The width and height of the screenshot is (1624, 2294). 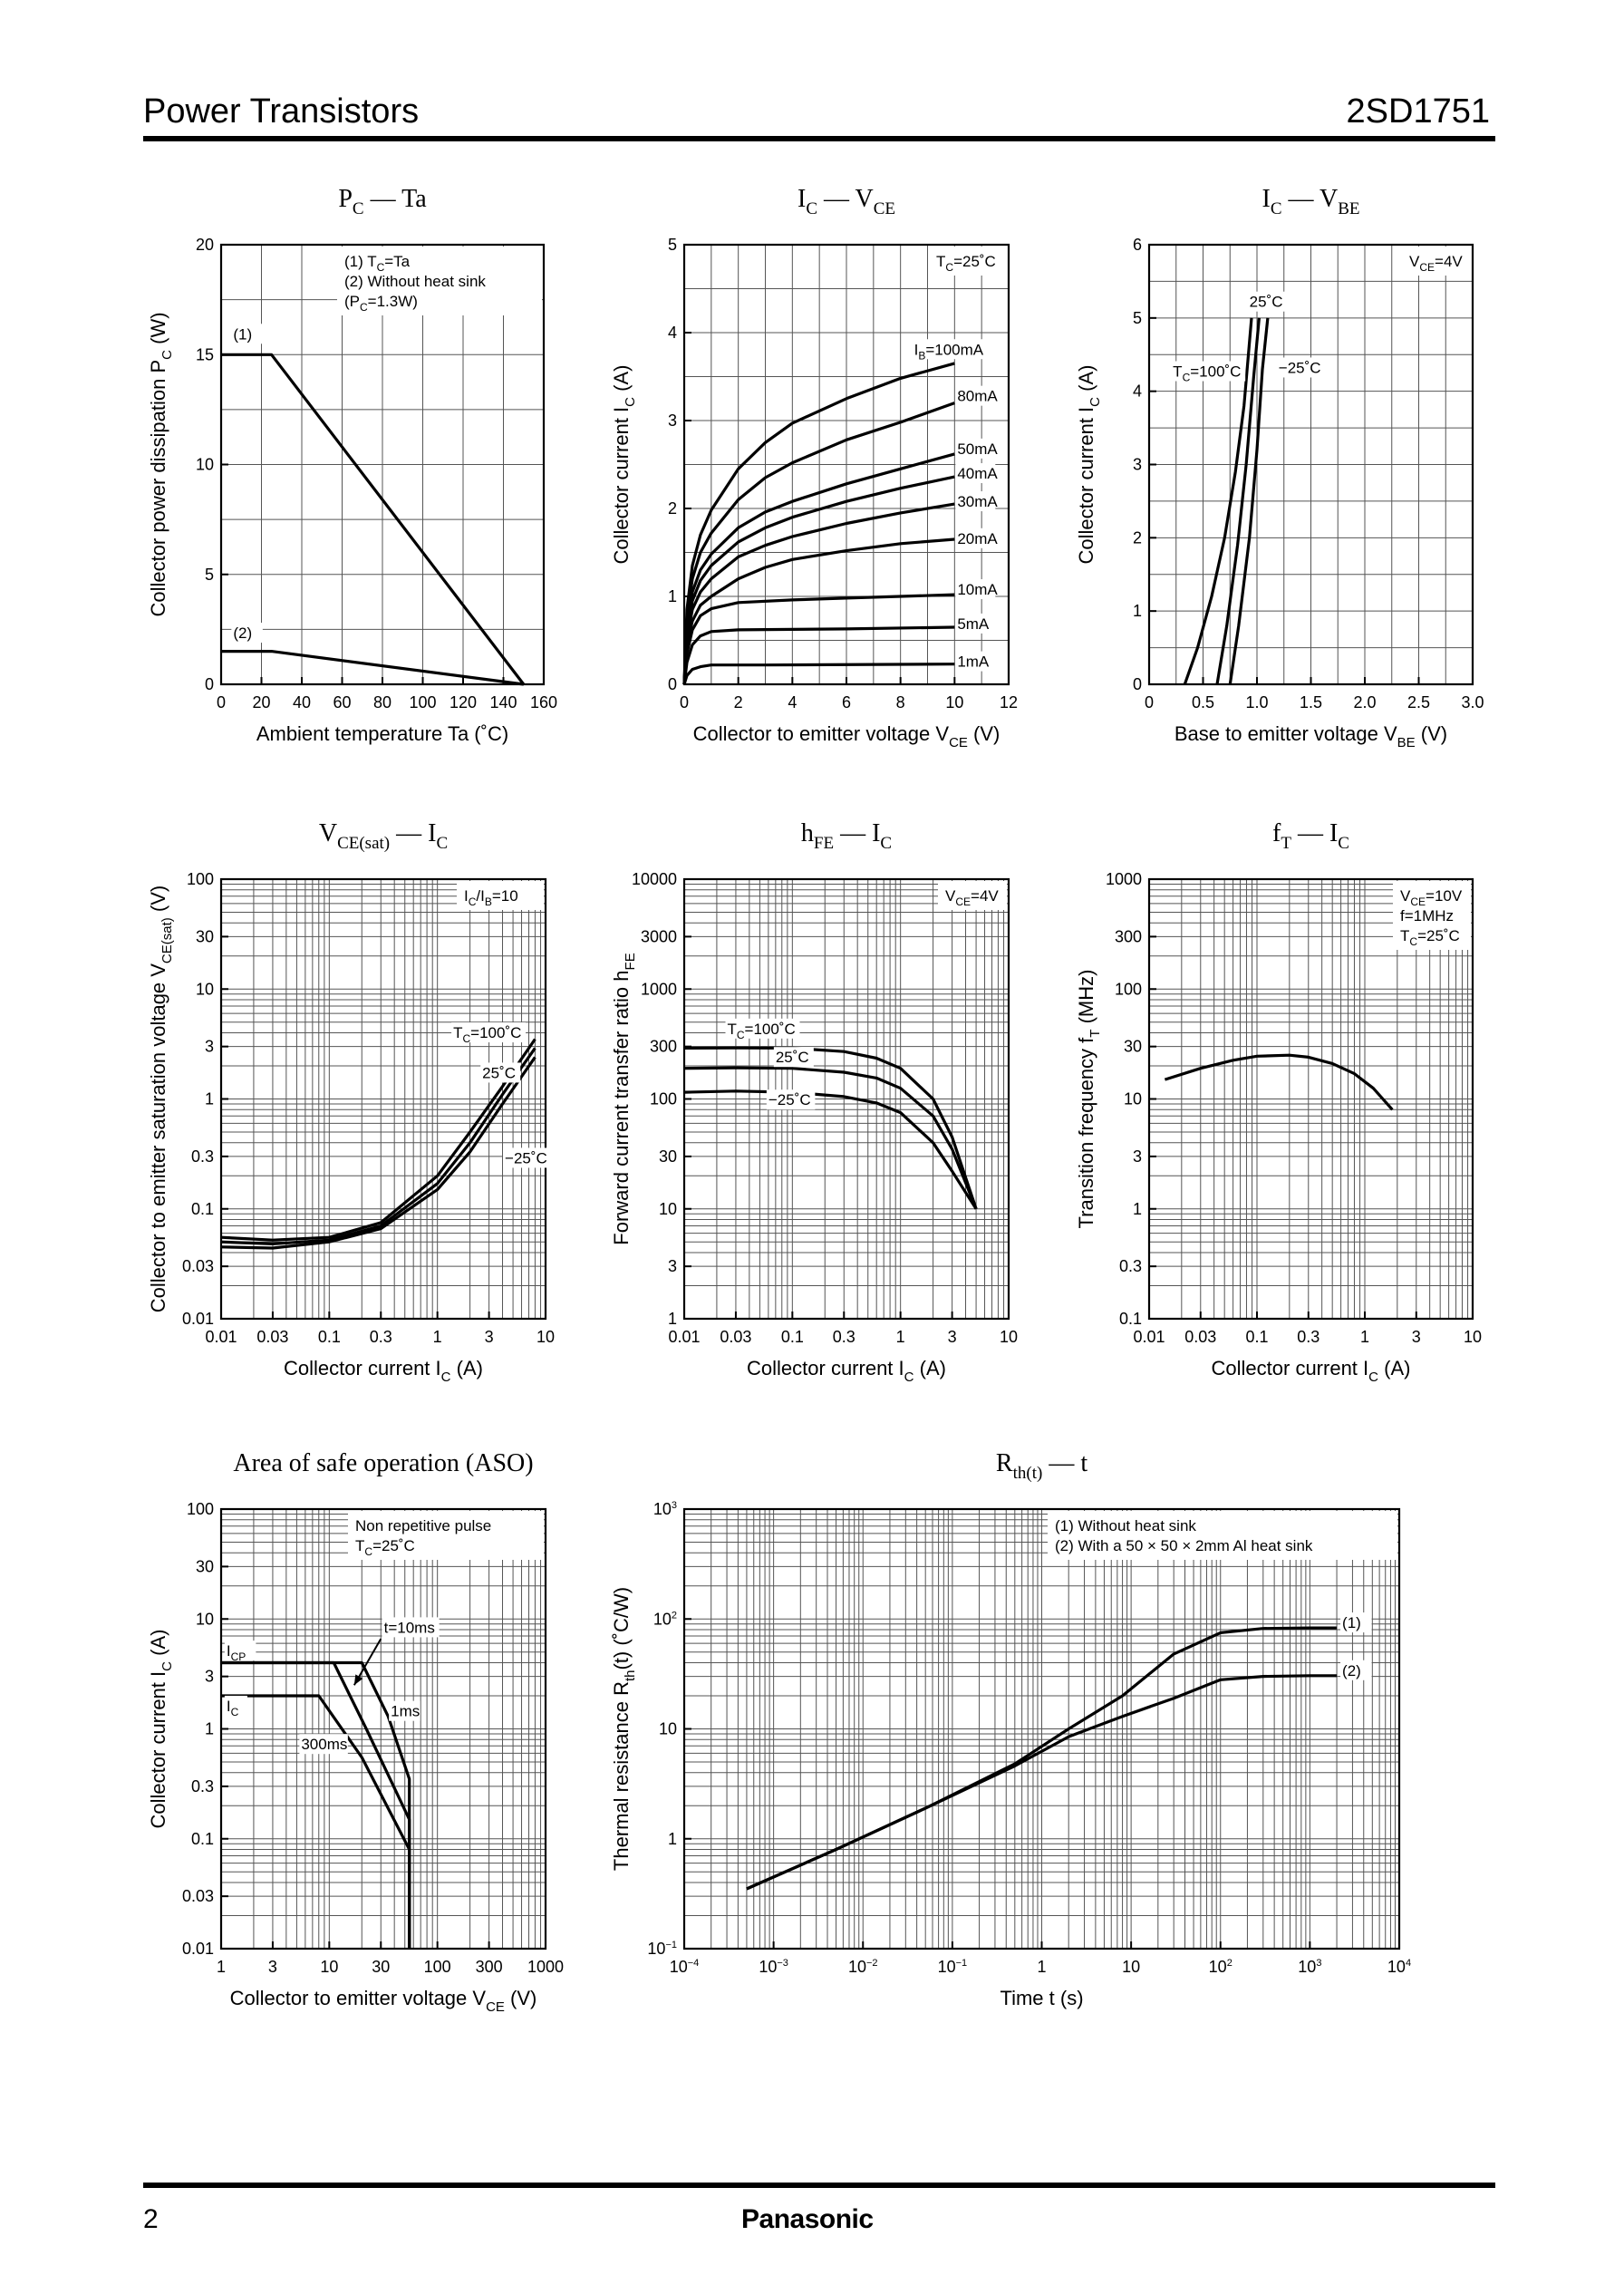 I want to click on x-tick-label: 10−4​, so click(x=685, y=1967).